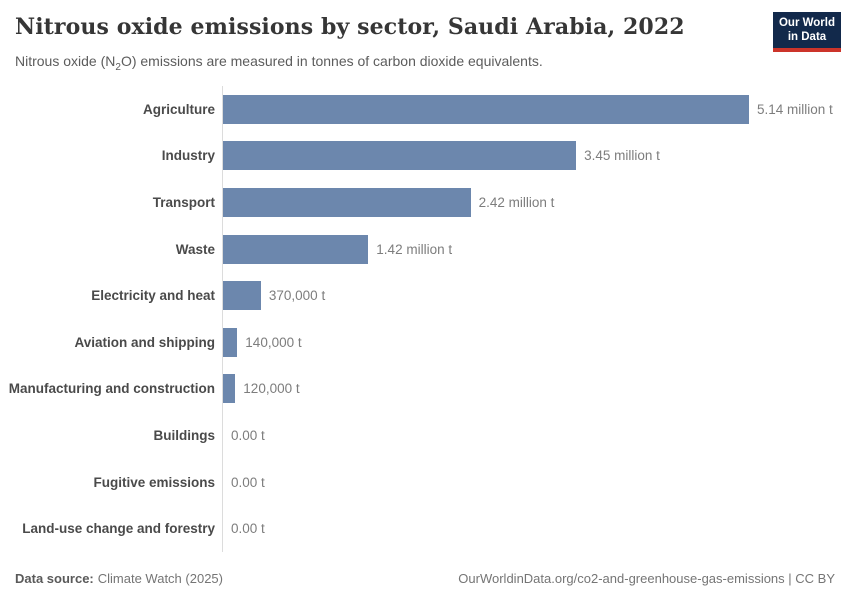 The height and width of the screenshot is (600, 850). I want to click on bar-industry, so click(400, 156).